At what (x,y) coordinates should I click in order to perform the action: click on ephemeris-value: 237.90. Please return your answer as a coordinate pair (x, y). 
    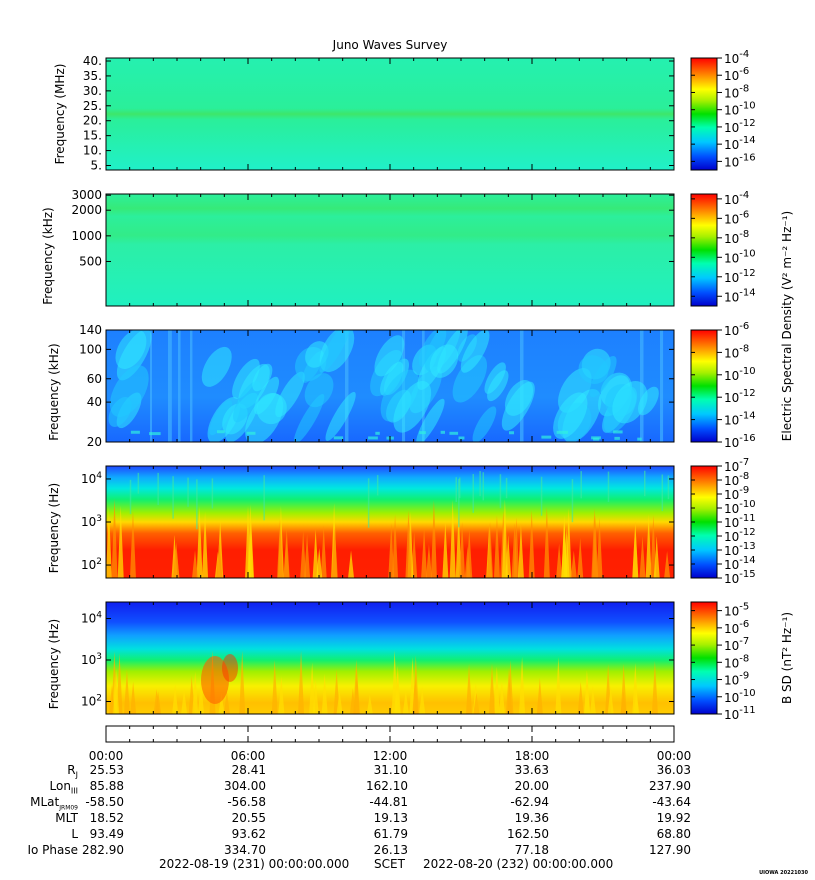
    Looking at the image, I should click on (670, 786).